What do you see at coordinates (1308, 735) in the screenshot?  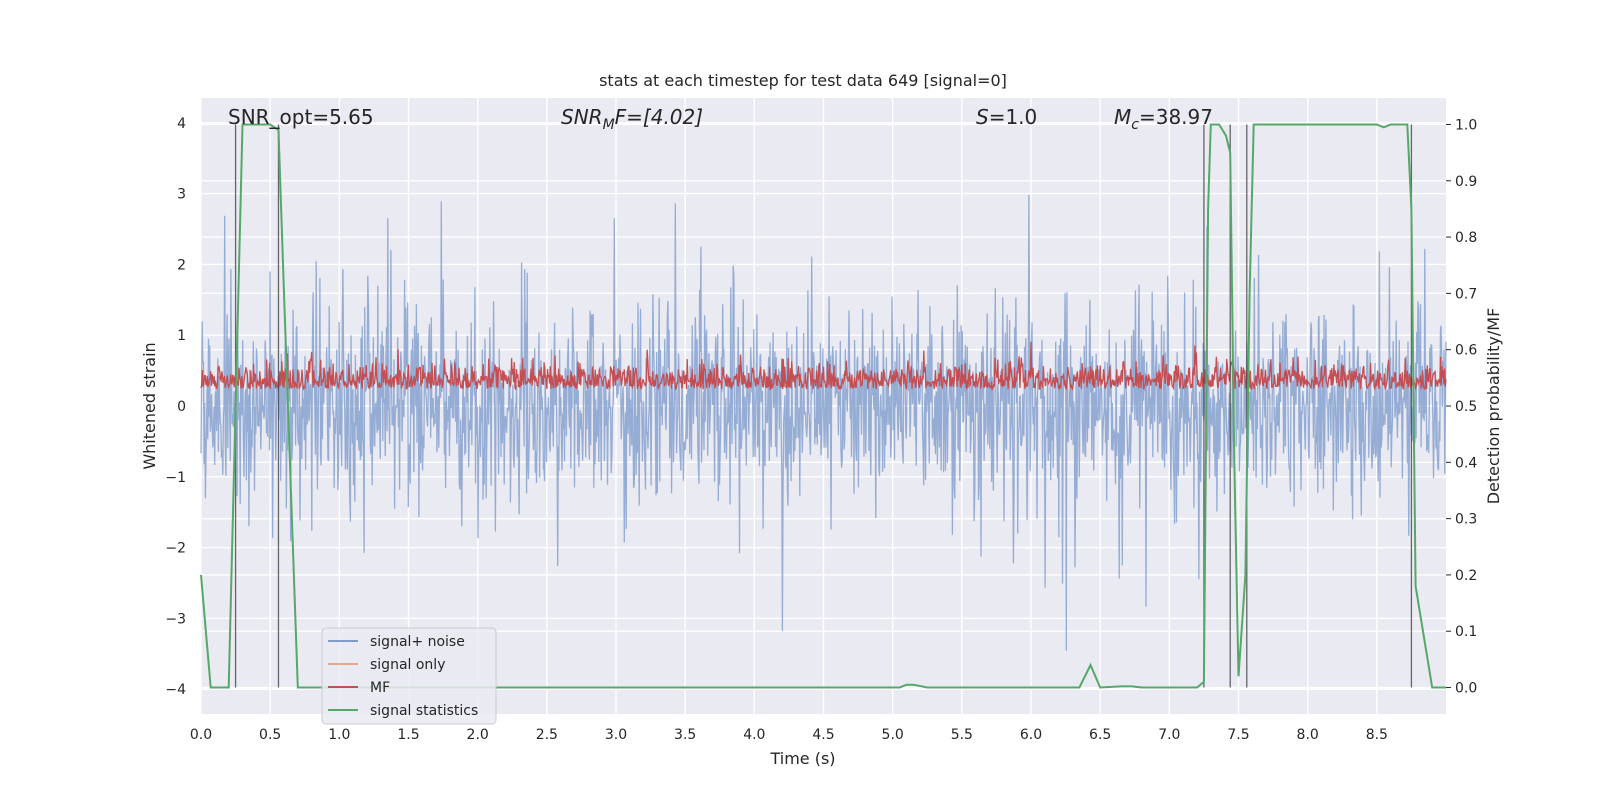 I see `x-tick-label: 8.0` at bounding box center [1308, 735].